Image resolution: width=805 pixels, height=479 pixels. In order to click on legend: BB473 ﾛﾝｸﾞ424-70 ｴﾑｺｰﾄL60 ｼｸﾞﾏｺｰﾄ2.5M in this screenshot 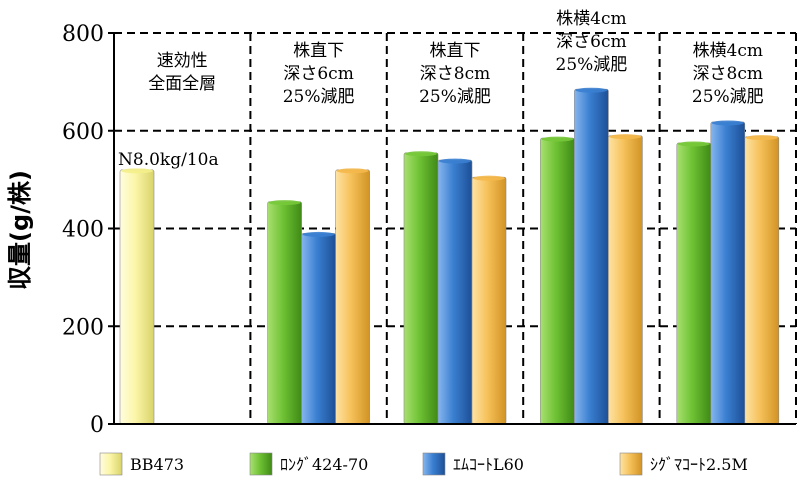, I will do `click(423, 464)`.